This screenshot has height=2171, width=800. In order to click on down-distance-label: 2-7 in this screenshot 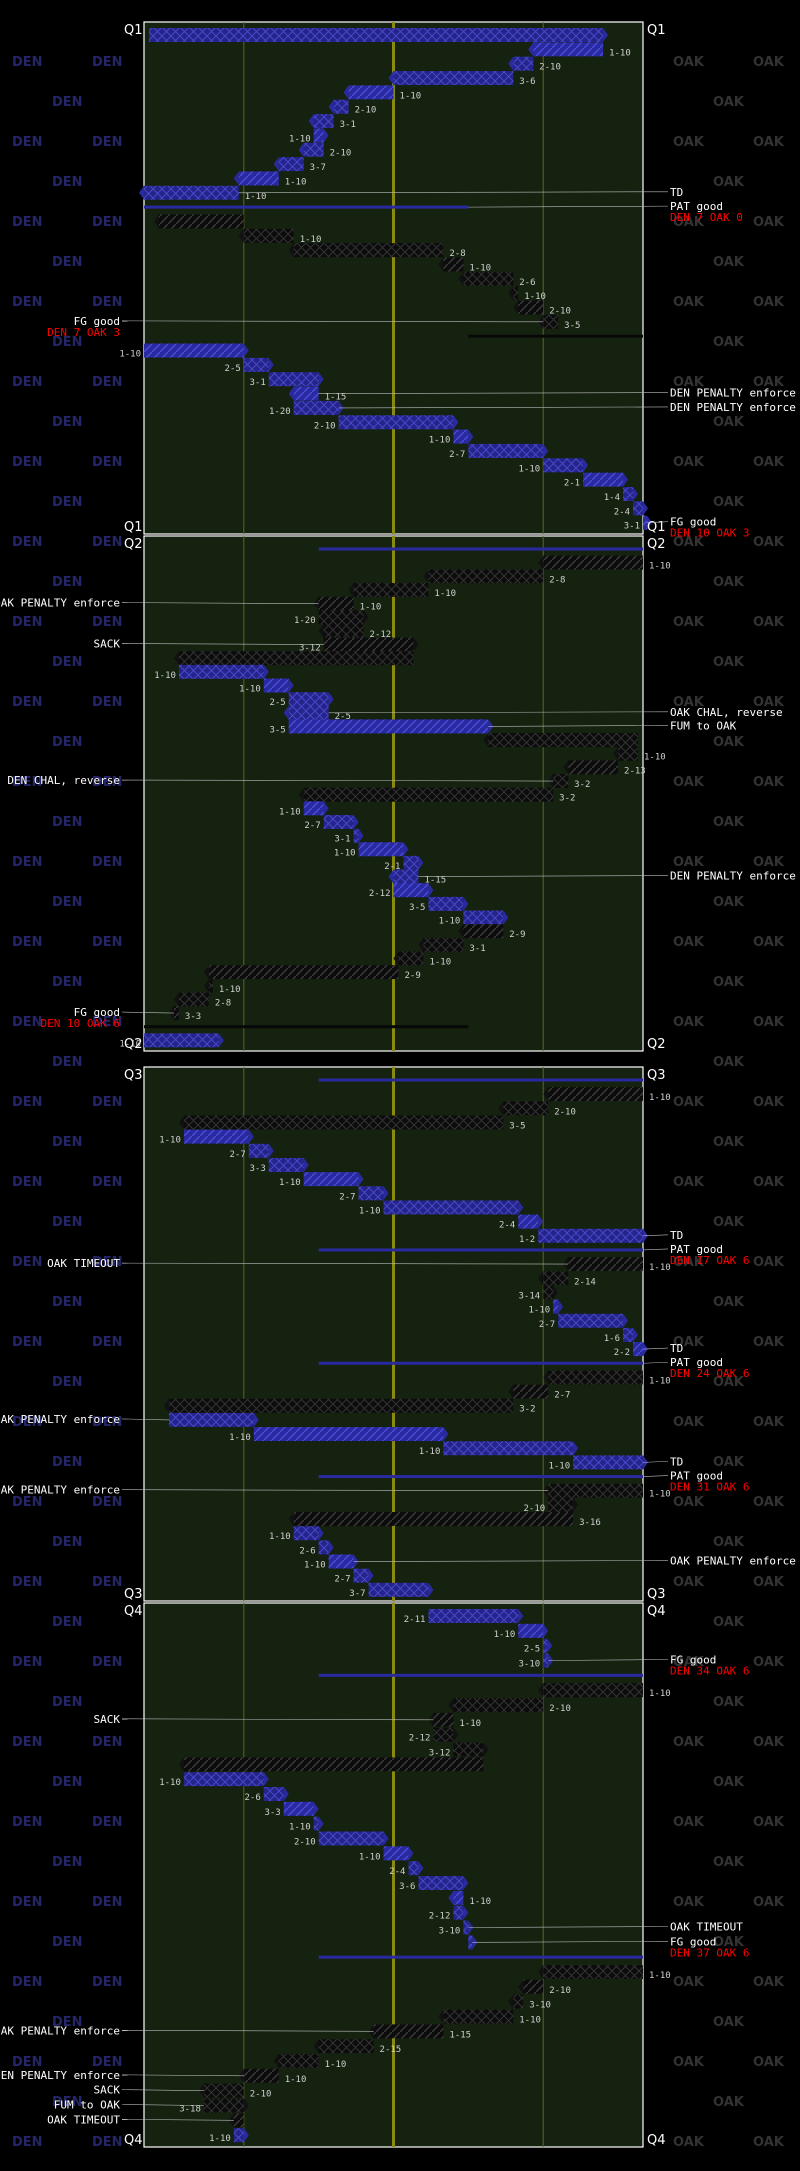, I will do `click(547, 1325)`.